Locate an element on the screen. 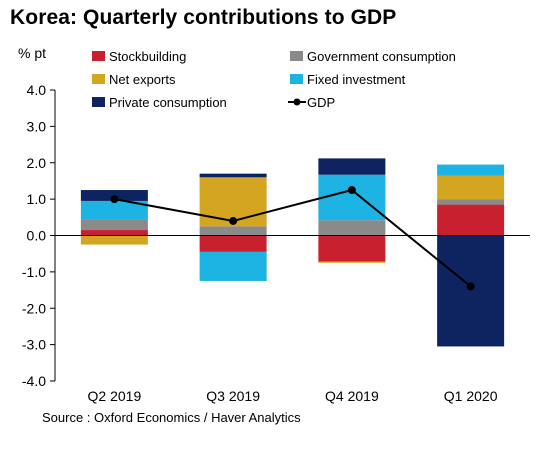 Image resolution: width=550 pixels, height=462 pixels. legend-item-government: Government consumption is located at coordinates (373, 56).